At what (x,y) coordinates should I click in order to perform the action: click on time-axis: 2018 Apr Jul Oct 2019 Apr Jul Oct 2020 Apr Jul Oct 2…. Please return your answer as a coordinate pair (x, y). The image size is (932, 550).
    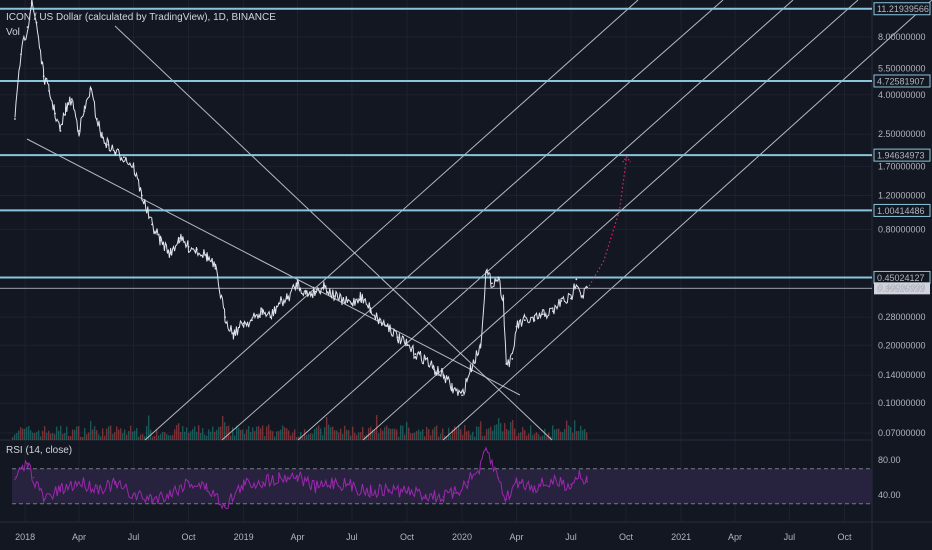
    Looking at the image, I should click on (433, 537).